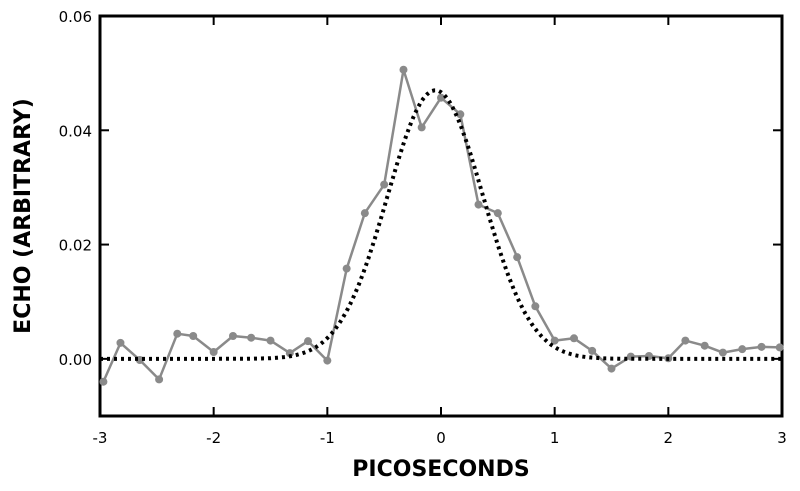 The width and height of the screenshot is (800, 491). I want to click on y-tick-label: 0.04, so click(75, 131).